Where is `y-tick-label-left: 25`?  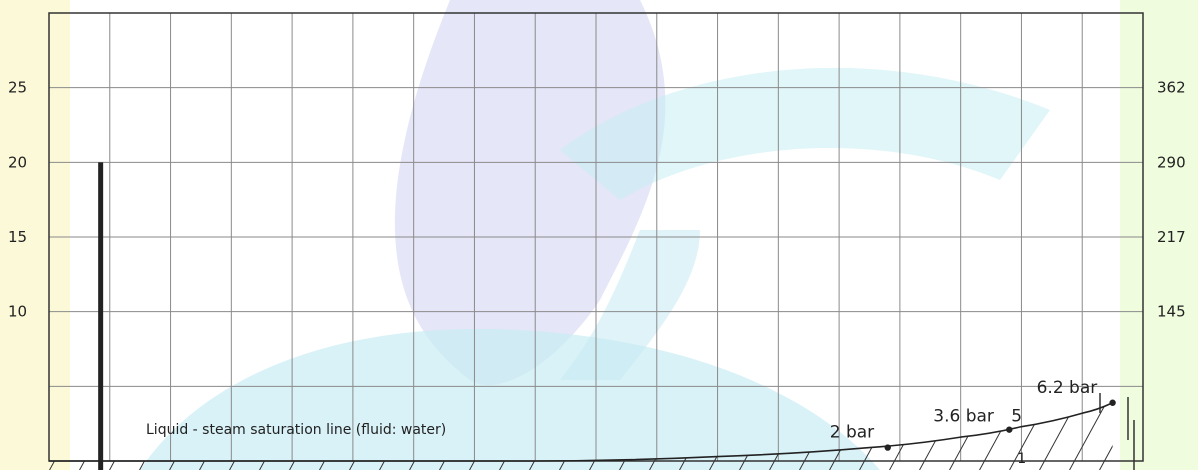 y-tick-label-left: 25 is located at coordinates (17, 88).